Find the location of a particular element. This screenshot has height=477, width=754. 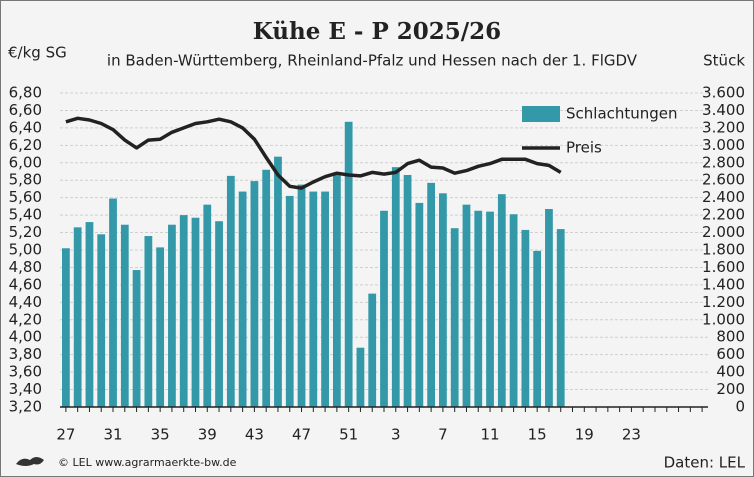

y2-tick-label: 200 is located at coordinates (730, 389).